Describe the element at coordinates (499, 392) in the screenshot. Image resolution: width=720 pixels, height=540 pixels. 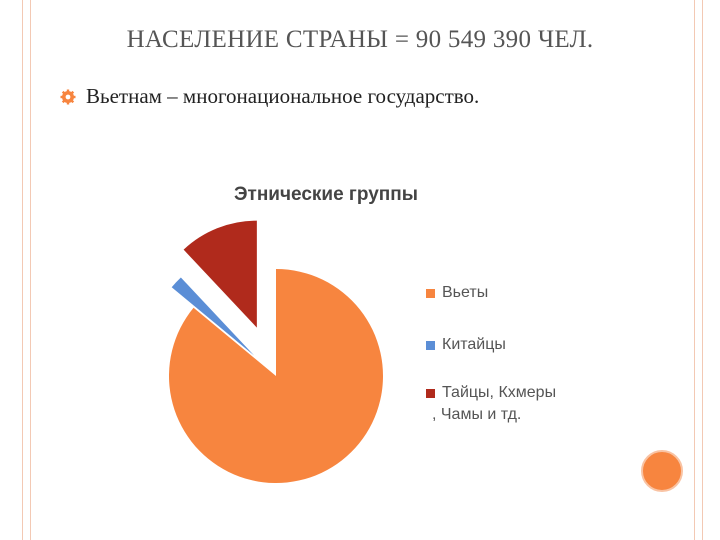
I see `legend-label: Тайцы, Кхмеры` at that location.